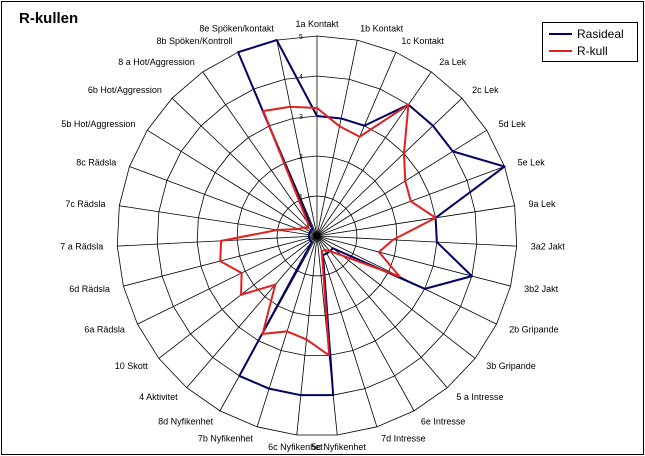  What do you see at coordinates (125, 90) in the screenshot?
I see `category-label-6b-hot-aggression: 6b Hot/Aggression` at bounding box center [125, 90].